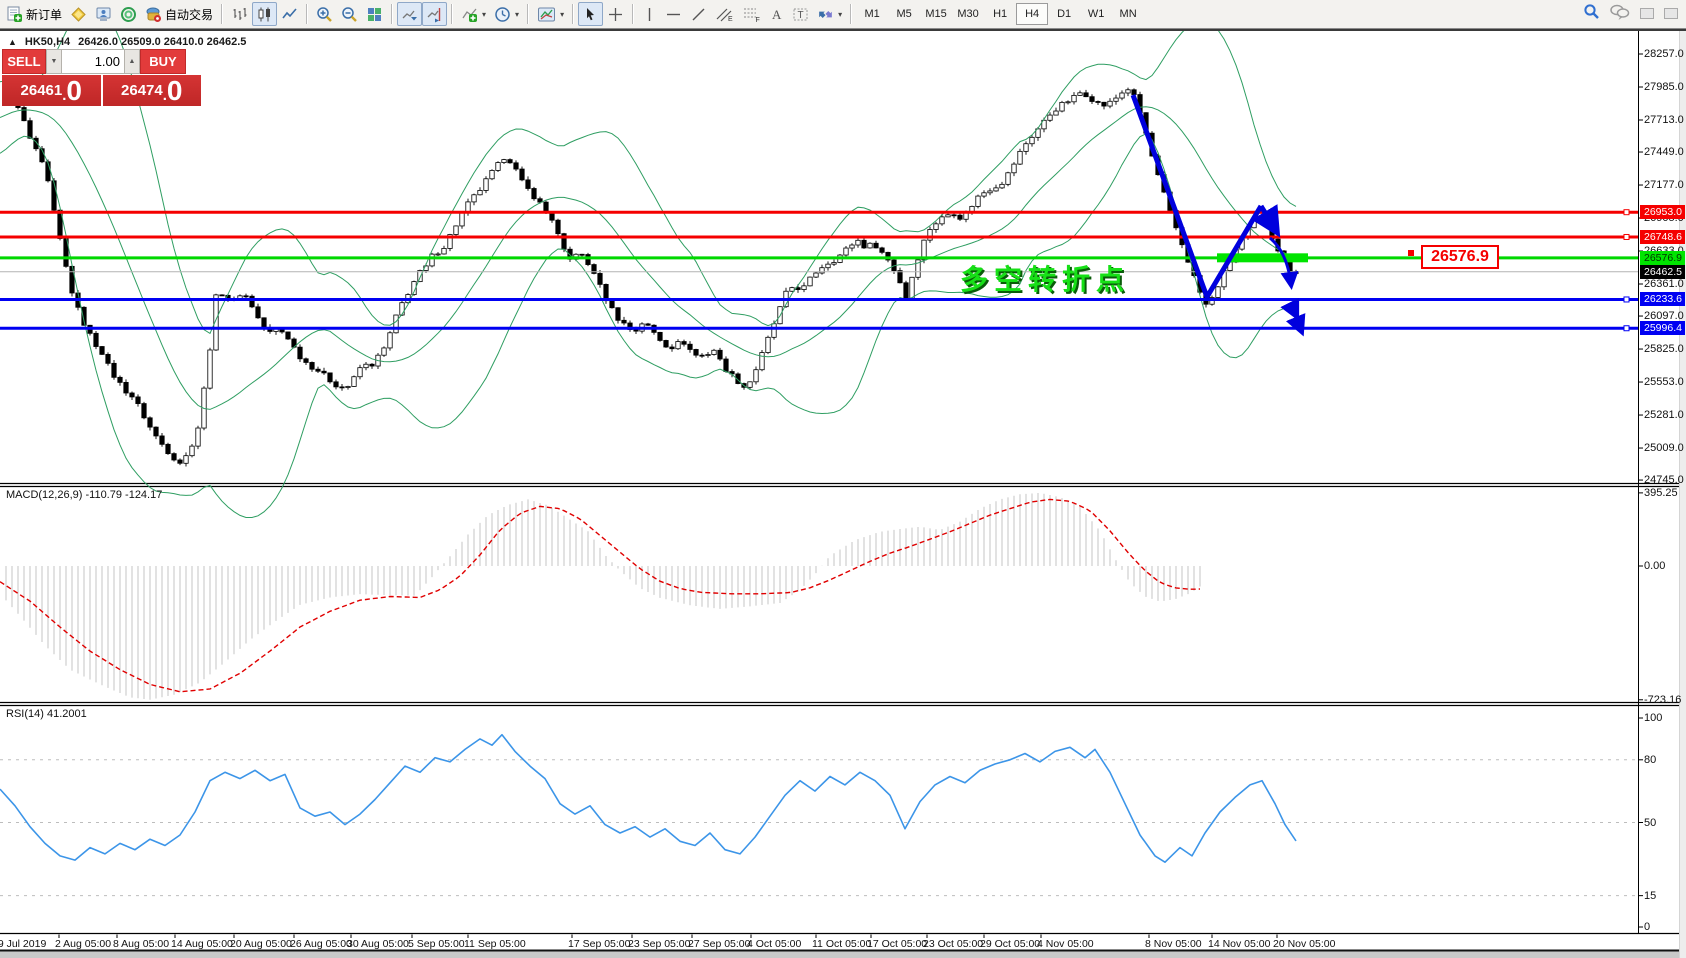  What do you see at coordinates (730, 19) in the screenshot?
I see `svg-text: E` at bounding box center [730, 19].